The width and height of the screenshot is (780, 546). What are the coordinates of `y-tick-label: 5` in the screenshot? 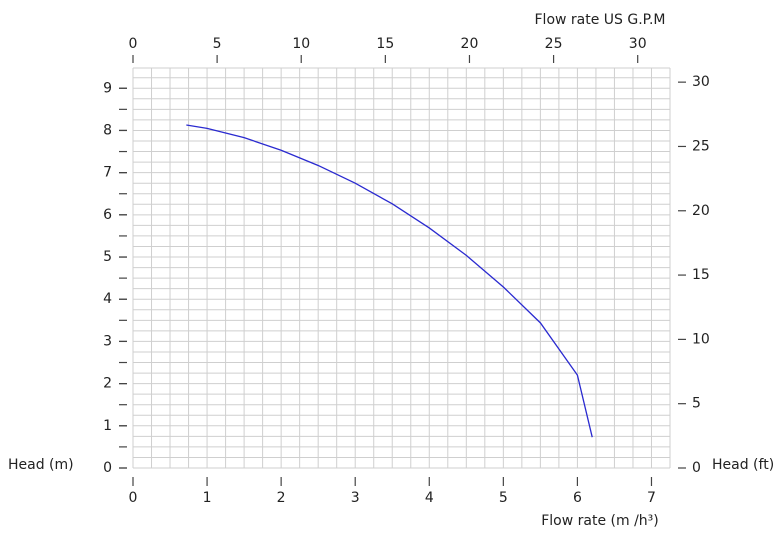 It's located at (107, 257).